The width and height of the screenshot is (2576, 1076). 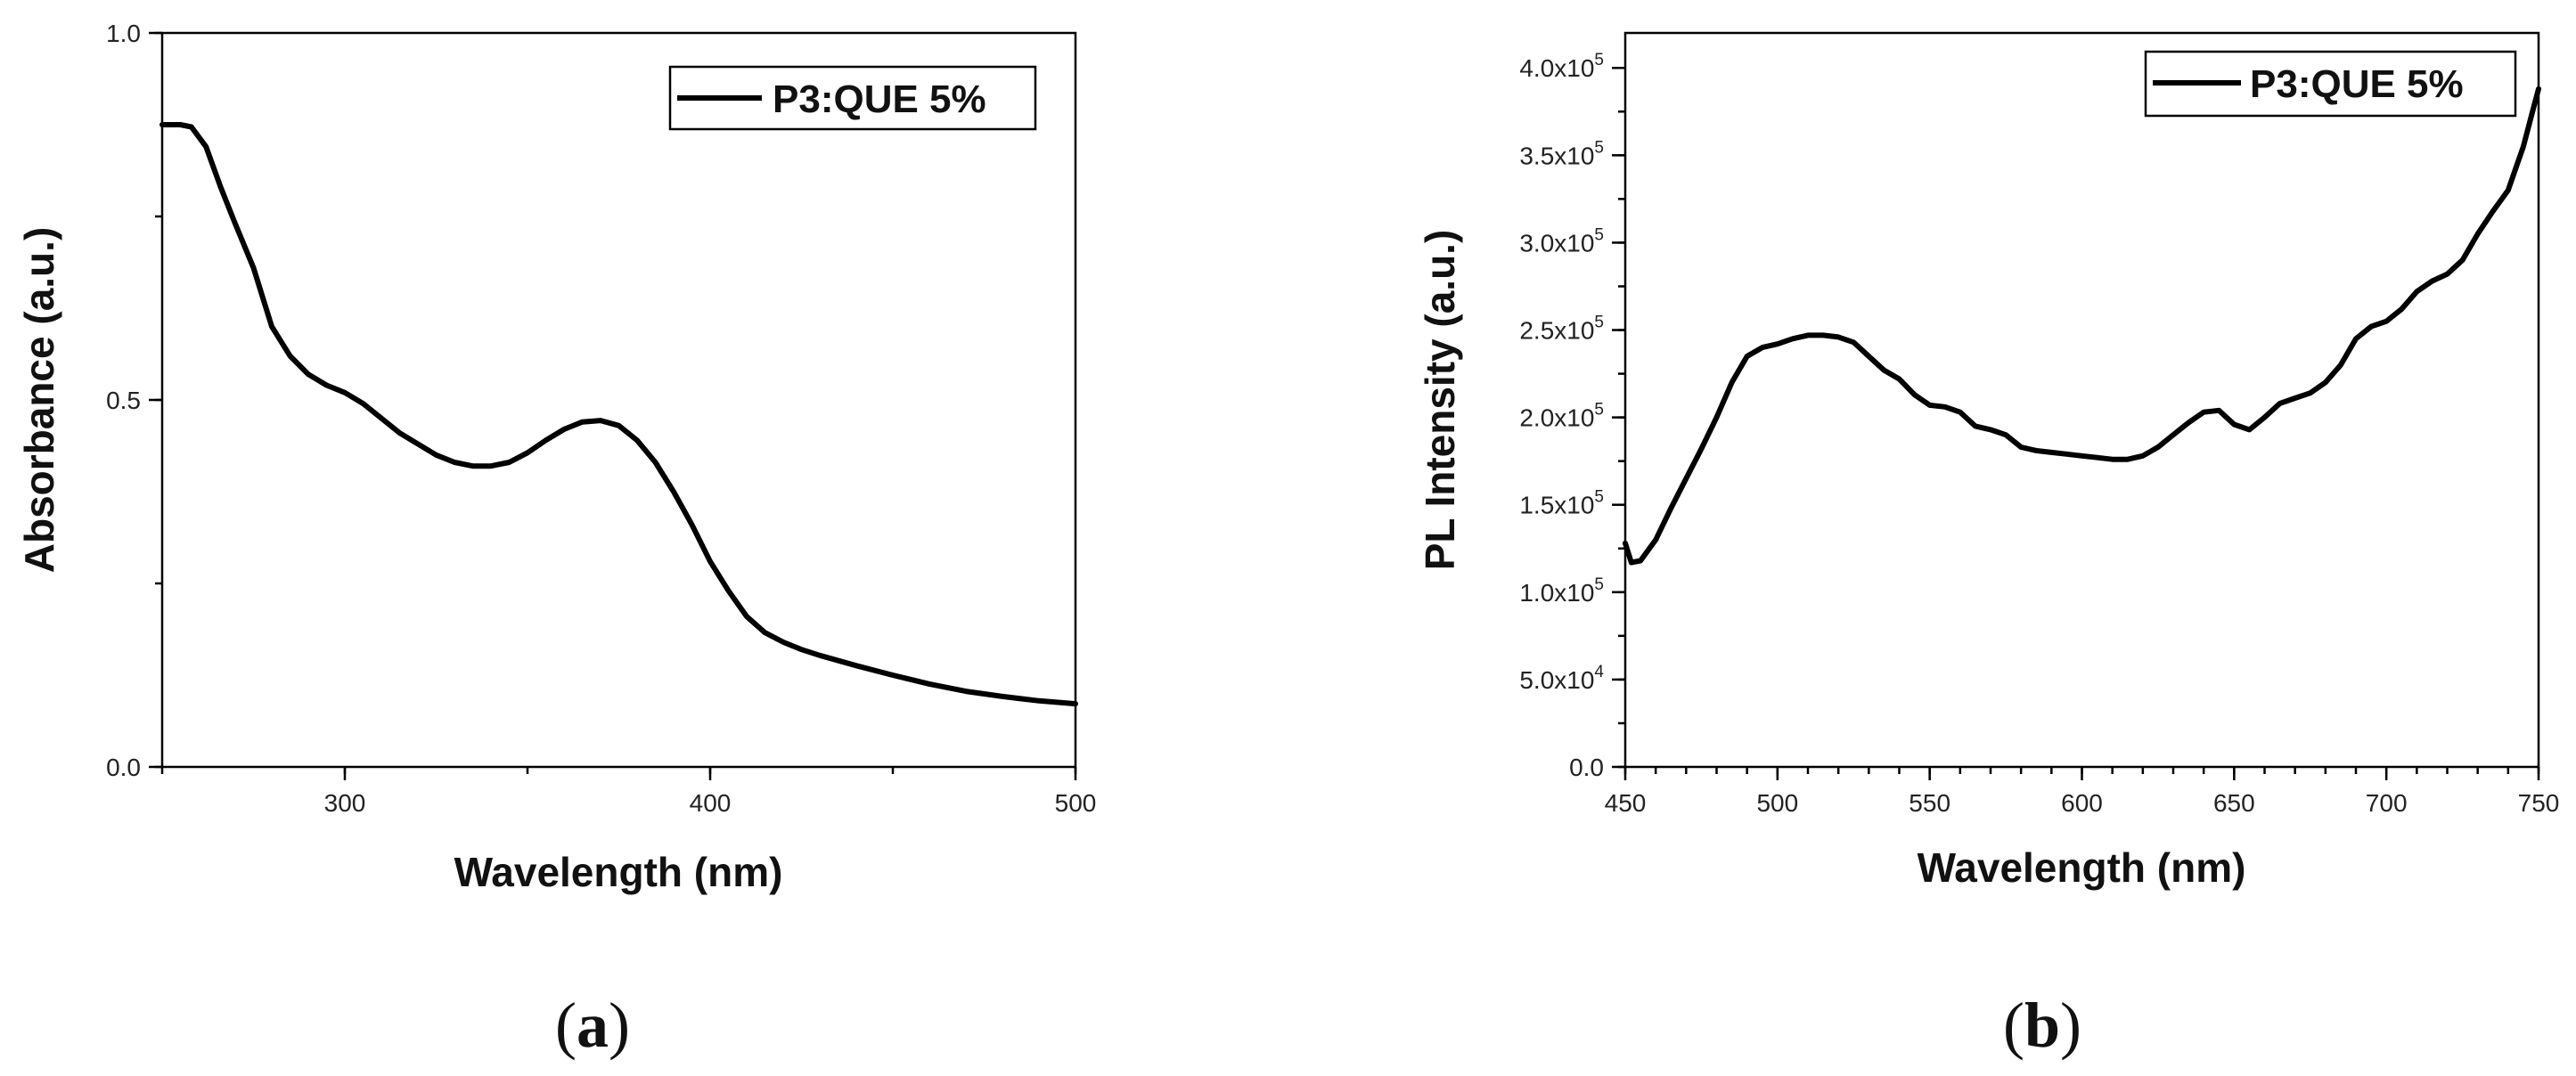 I want to click on absorbance-x-tick-label: 400, so click(x=711, y=803).